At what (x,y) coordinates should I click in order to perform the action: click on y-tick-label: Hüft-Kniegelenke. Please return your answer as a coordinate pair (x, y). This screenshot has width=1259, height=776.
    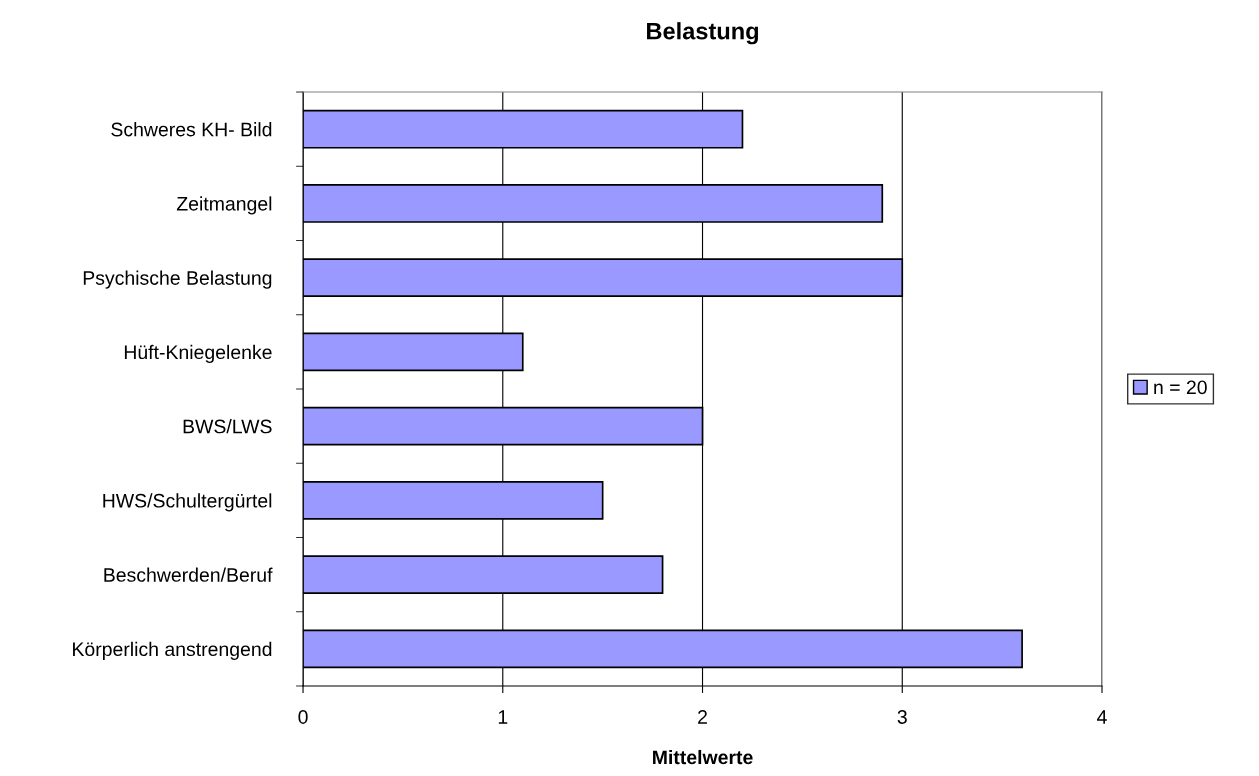
    Looking at the image, I should click on (198, 353).